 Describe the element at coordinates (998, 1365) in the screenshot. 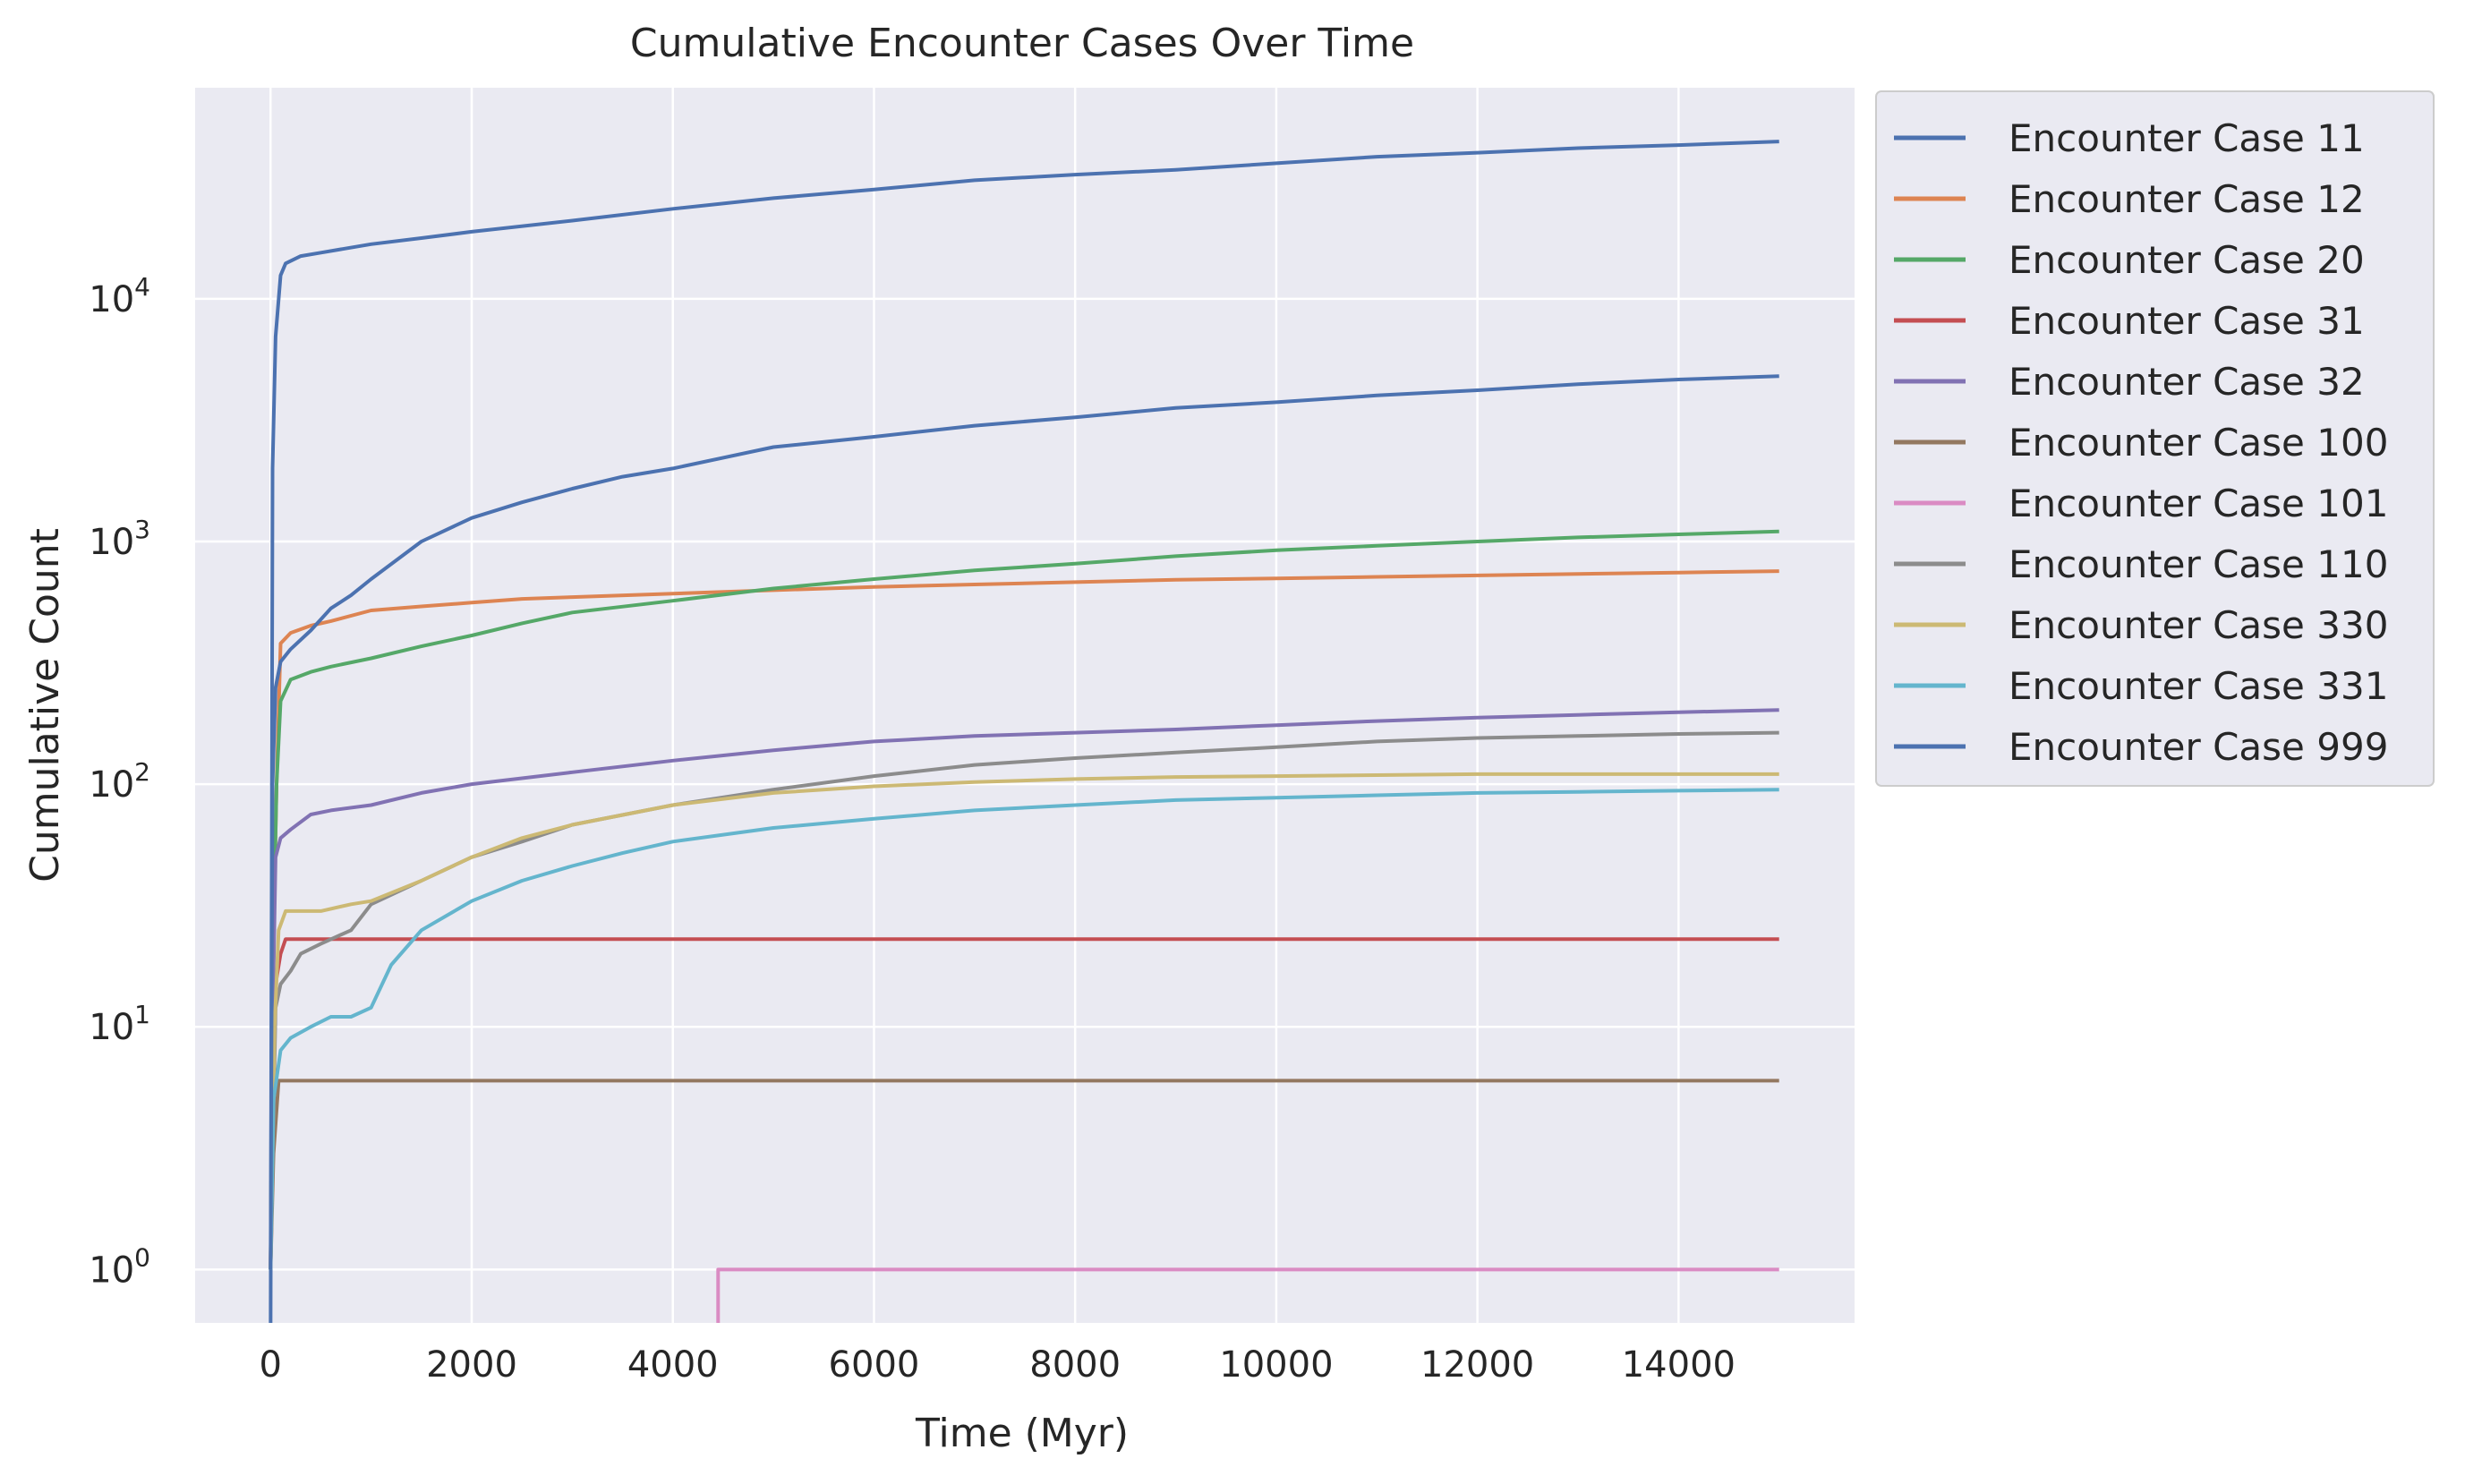

I see `x-tick-labels: 0 2000 4000 6000 8000 10000 12000 14000` at that location.